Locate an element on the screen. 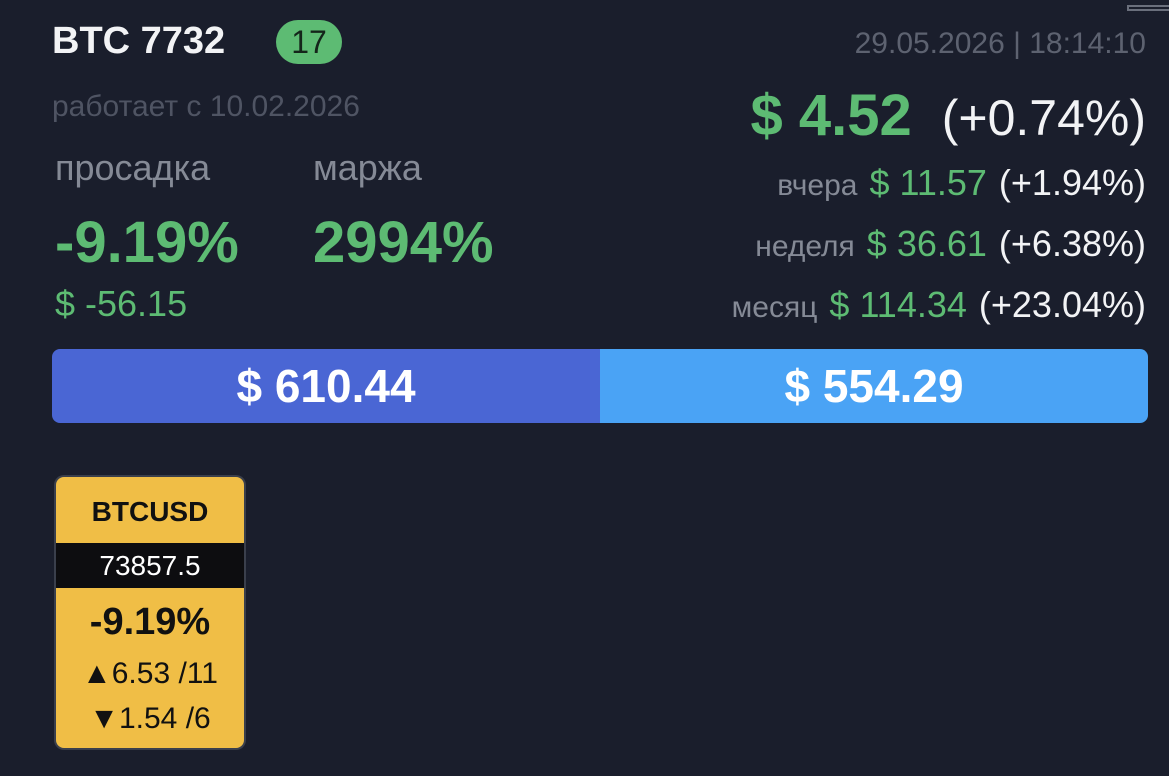  balance-right: $ 554.29 is located at coordinates (874, 386).